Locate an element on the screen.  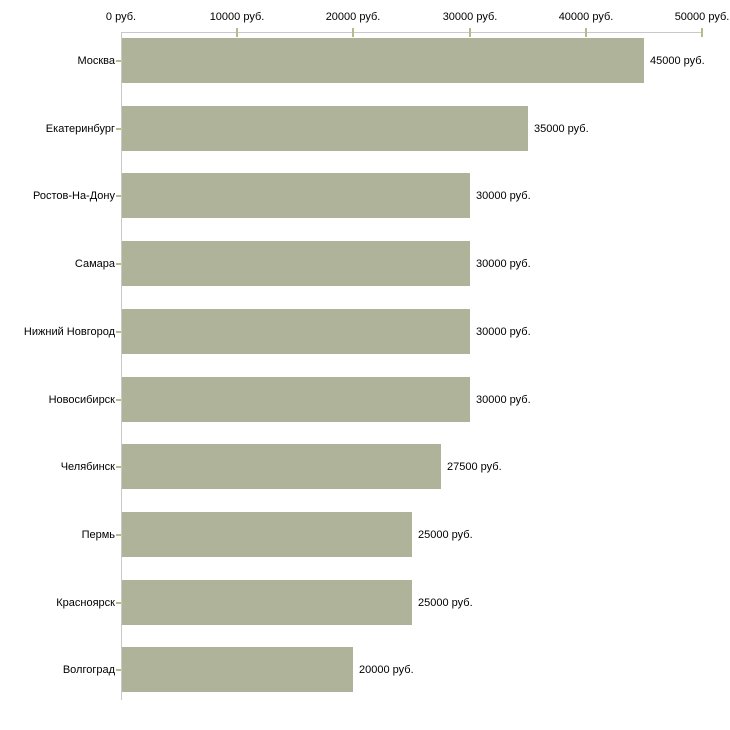
value-label: 45000 руб. is located at coordinates (677, 61).